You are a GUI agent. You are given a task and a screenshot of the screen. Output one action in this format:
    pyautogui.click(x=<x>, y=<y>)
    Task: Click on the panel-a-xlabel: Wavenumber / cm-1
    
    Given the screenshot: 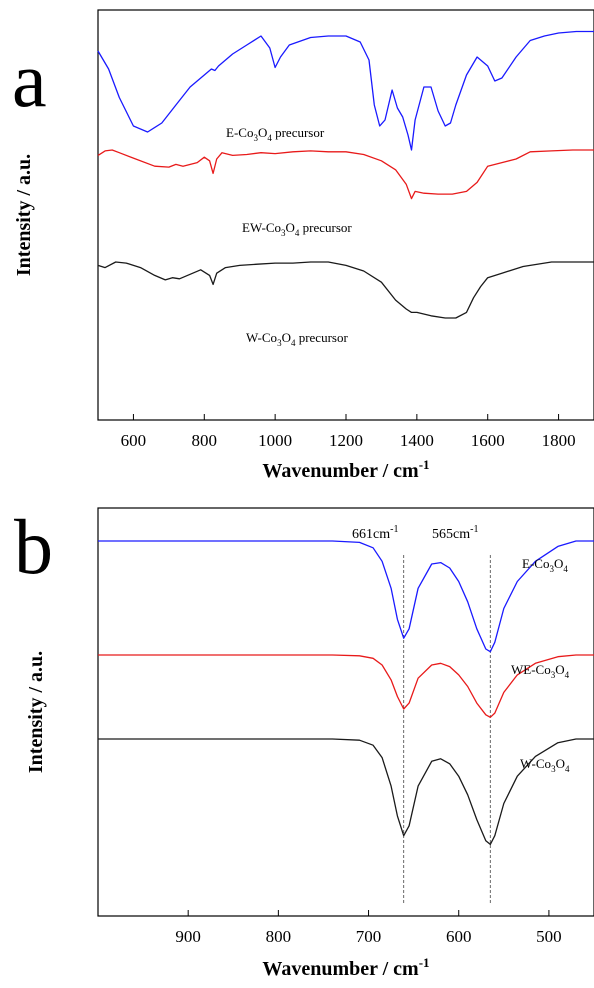 What is the action you would take?
    pyautogui.click(x=345, y=469)
    